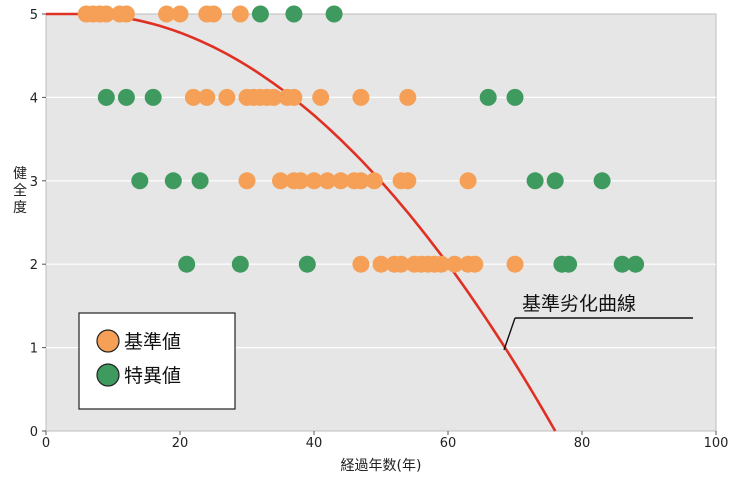 The width and height of the screenshot is (731, 480). I want to click on legend: 基準値 特異値, so click(157, 361).